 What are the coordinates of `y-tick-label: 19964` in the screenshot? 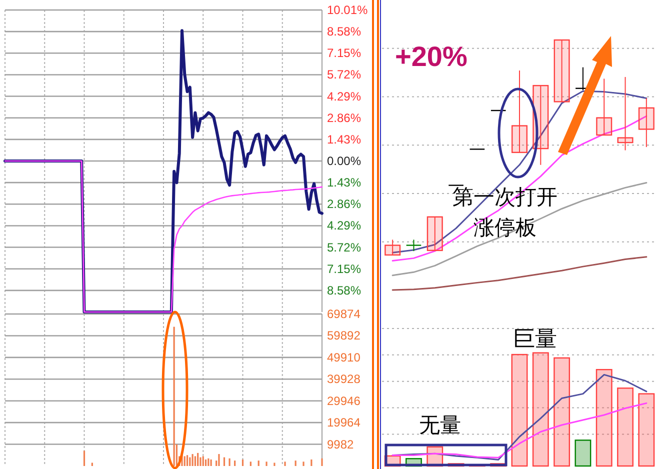 It's located at (344, 423).